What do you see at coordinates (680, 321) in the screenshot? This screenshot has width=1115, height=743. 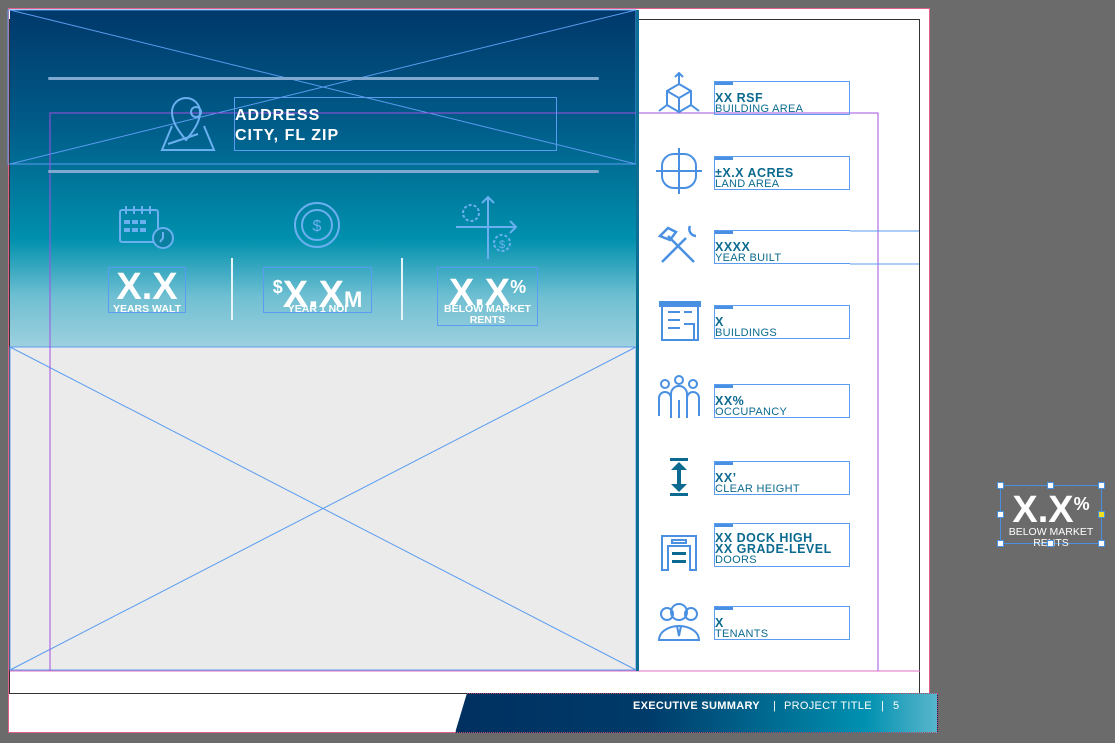 I see `building-icon` at bounding box center [680, 321].